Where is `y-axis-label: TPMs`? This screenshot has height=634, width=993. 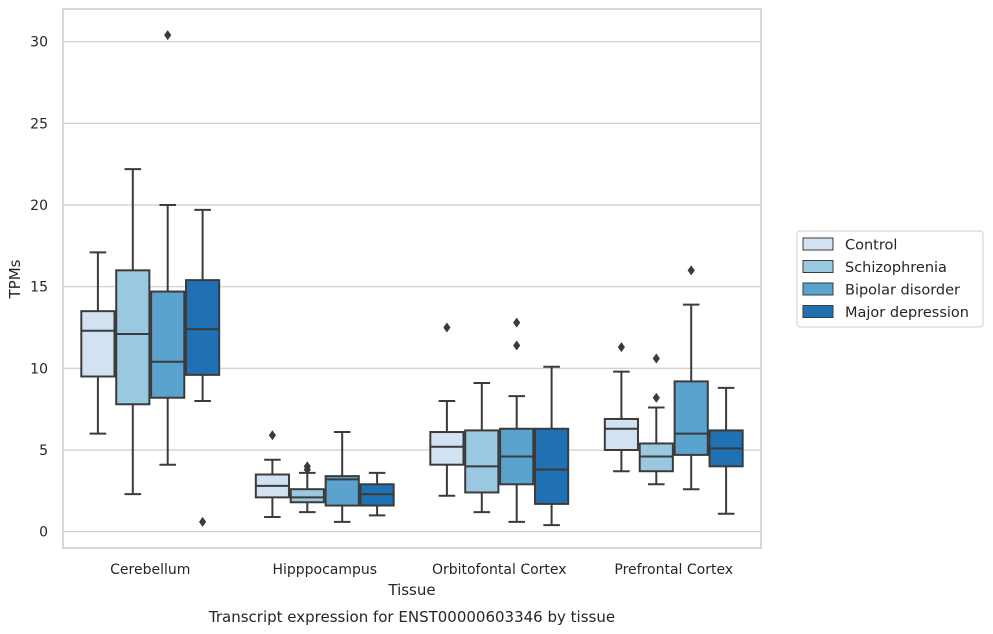 y-axis-label: TPMs is located at coordinates (15, 279).